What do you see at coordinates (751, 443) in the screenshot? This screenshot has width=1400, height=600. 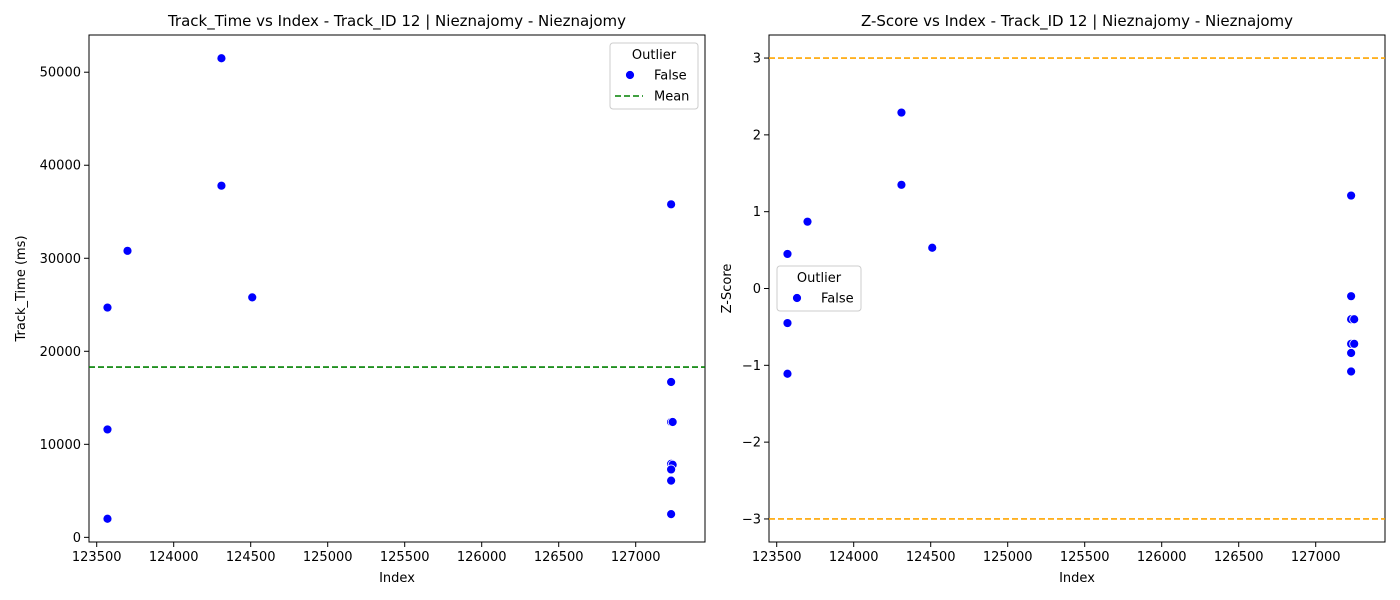 I see `y-tick-label: −2` at bounding box center [751, 443].